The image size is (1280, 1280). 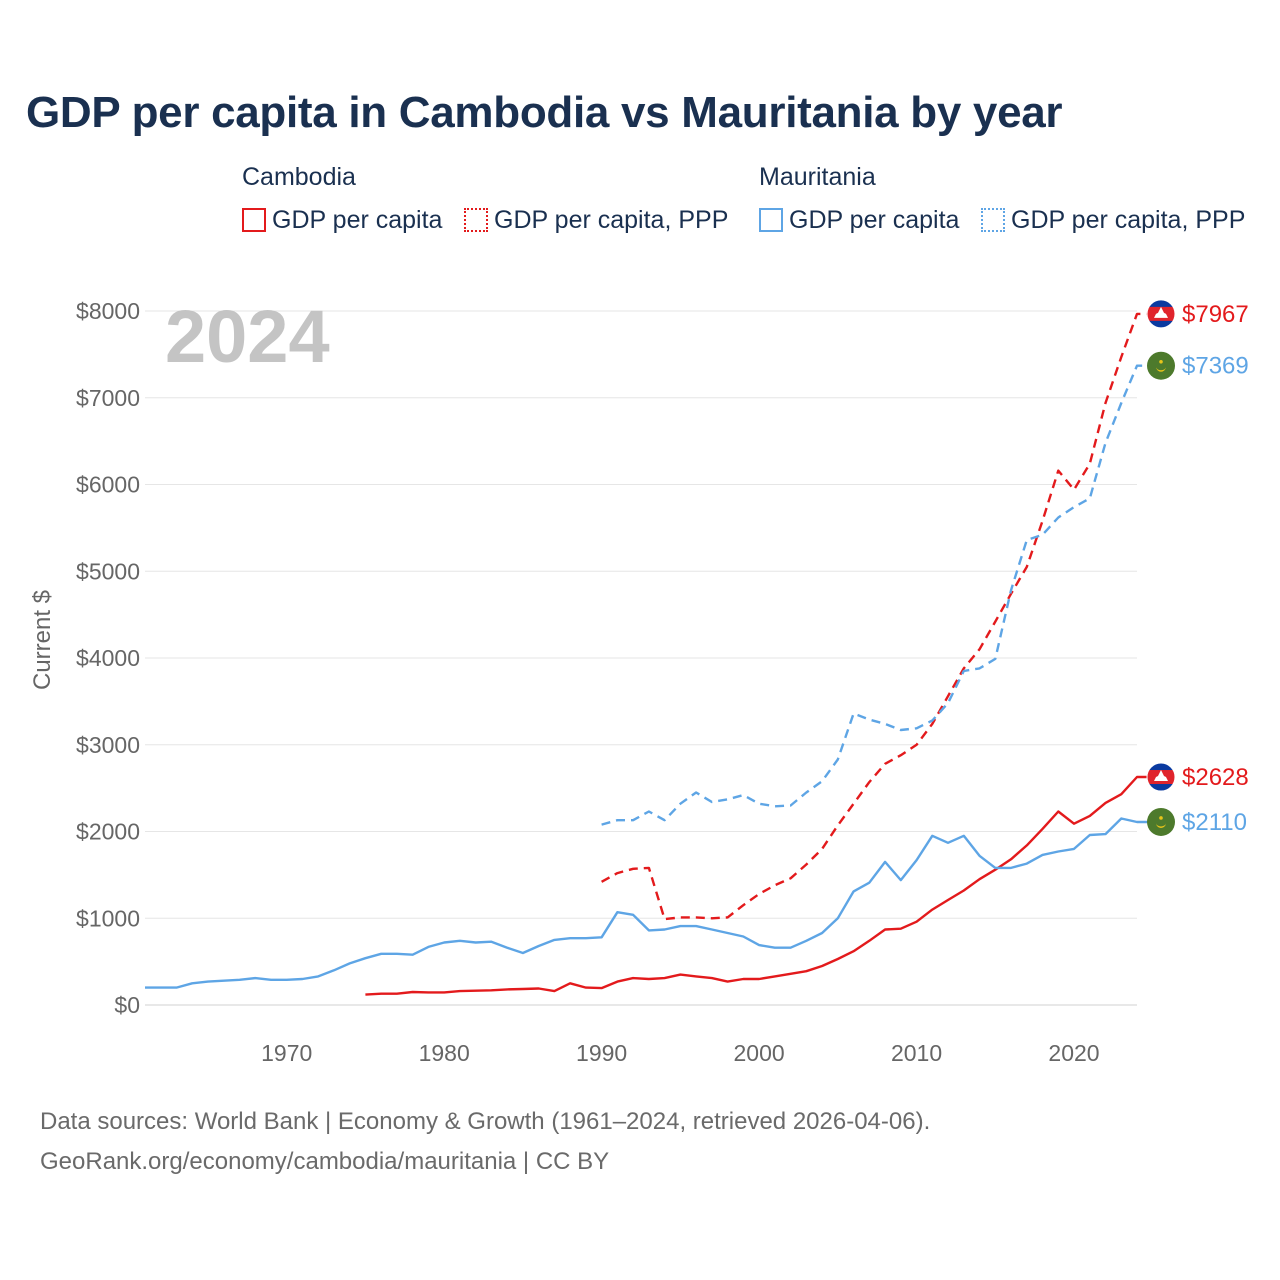 I want to click on y-tick-label: $6000, so click(x=108, y=485).